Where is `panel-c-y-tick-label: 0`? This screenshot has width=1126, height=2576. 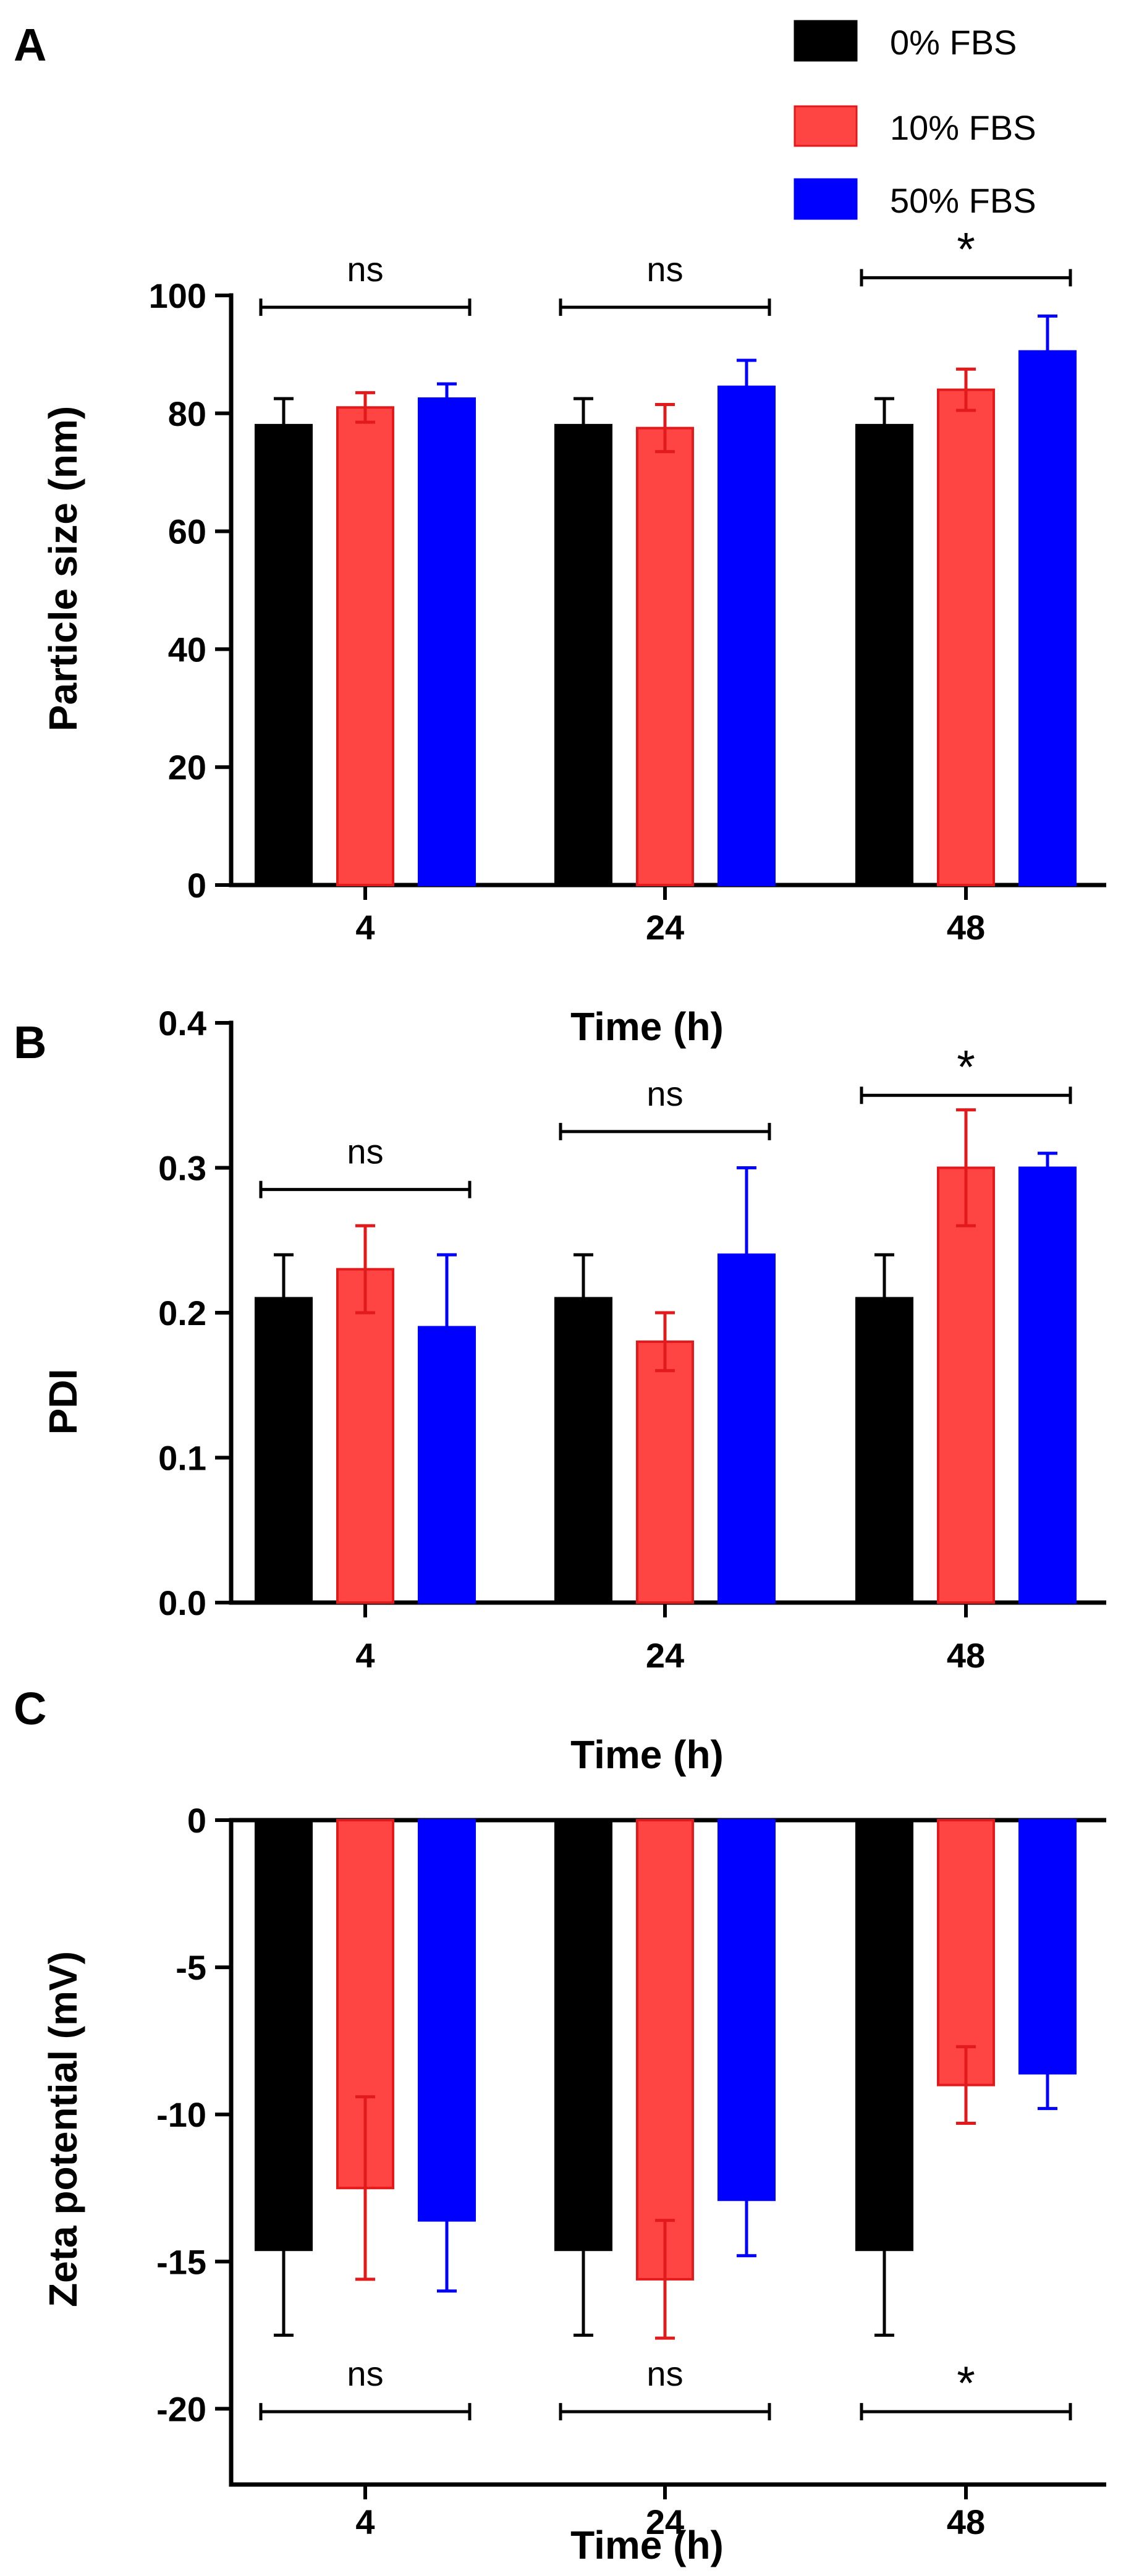 panel-c-y-tick-label: 0 is located at coordinates (197, 1820).